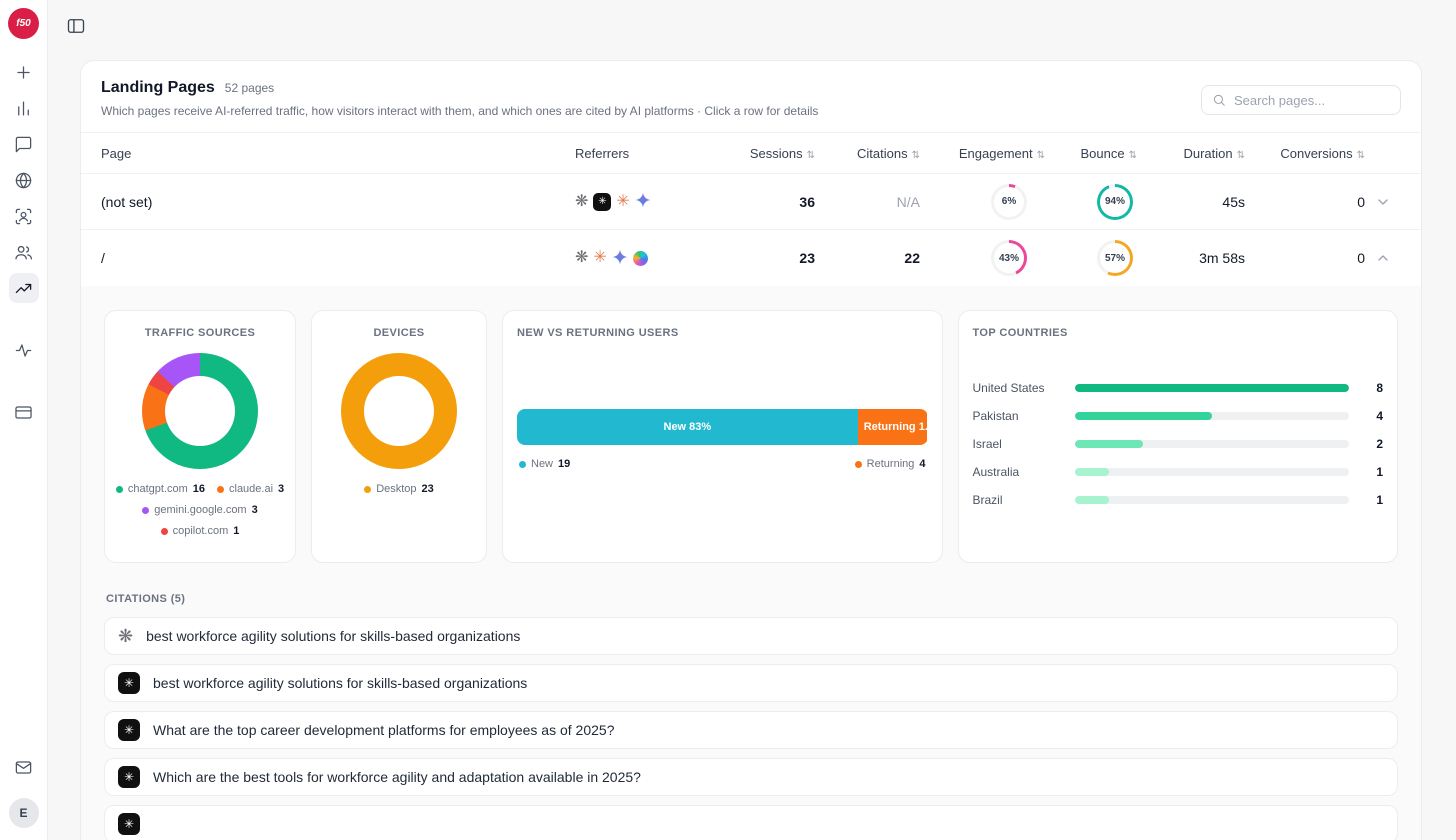 The width and height of the screenshot is (1456, 840). I want to click on country-row: Brazil 1, so click(1178, 500).